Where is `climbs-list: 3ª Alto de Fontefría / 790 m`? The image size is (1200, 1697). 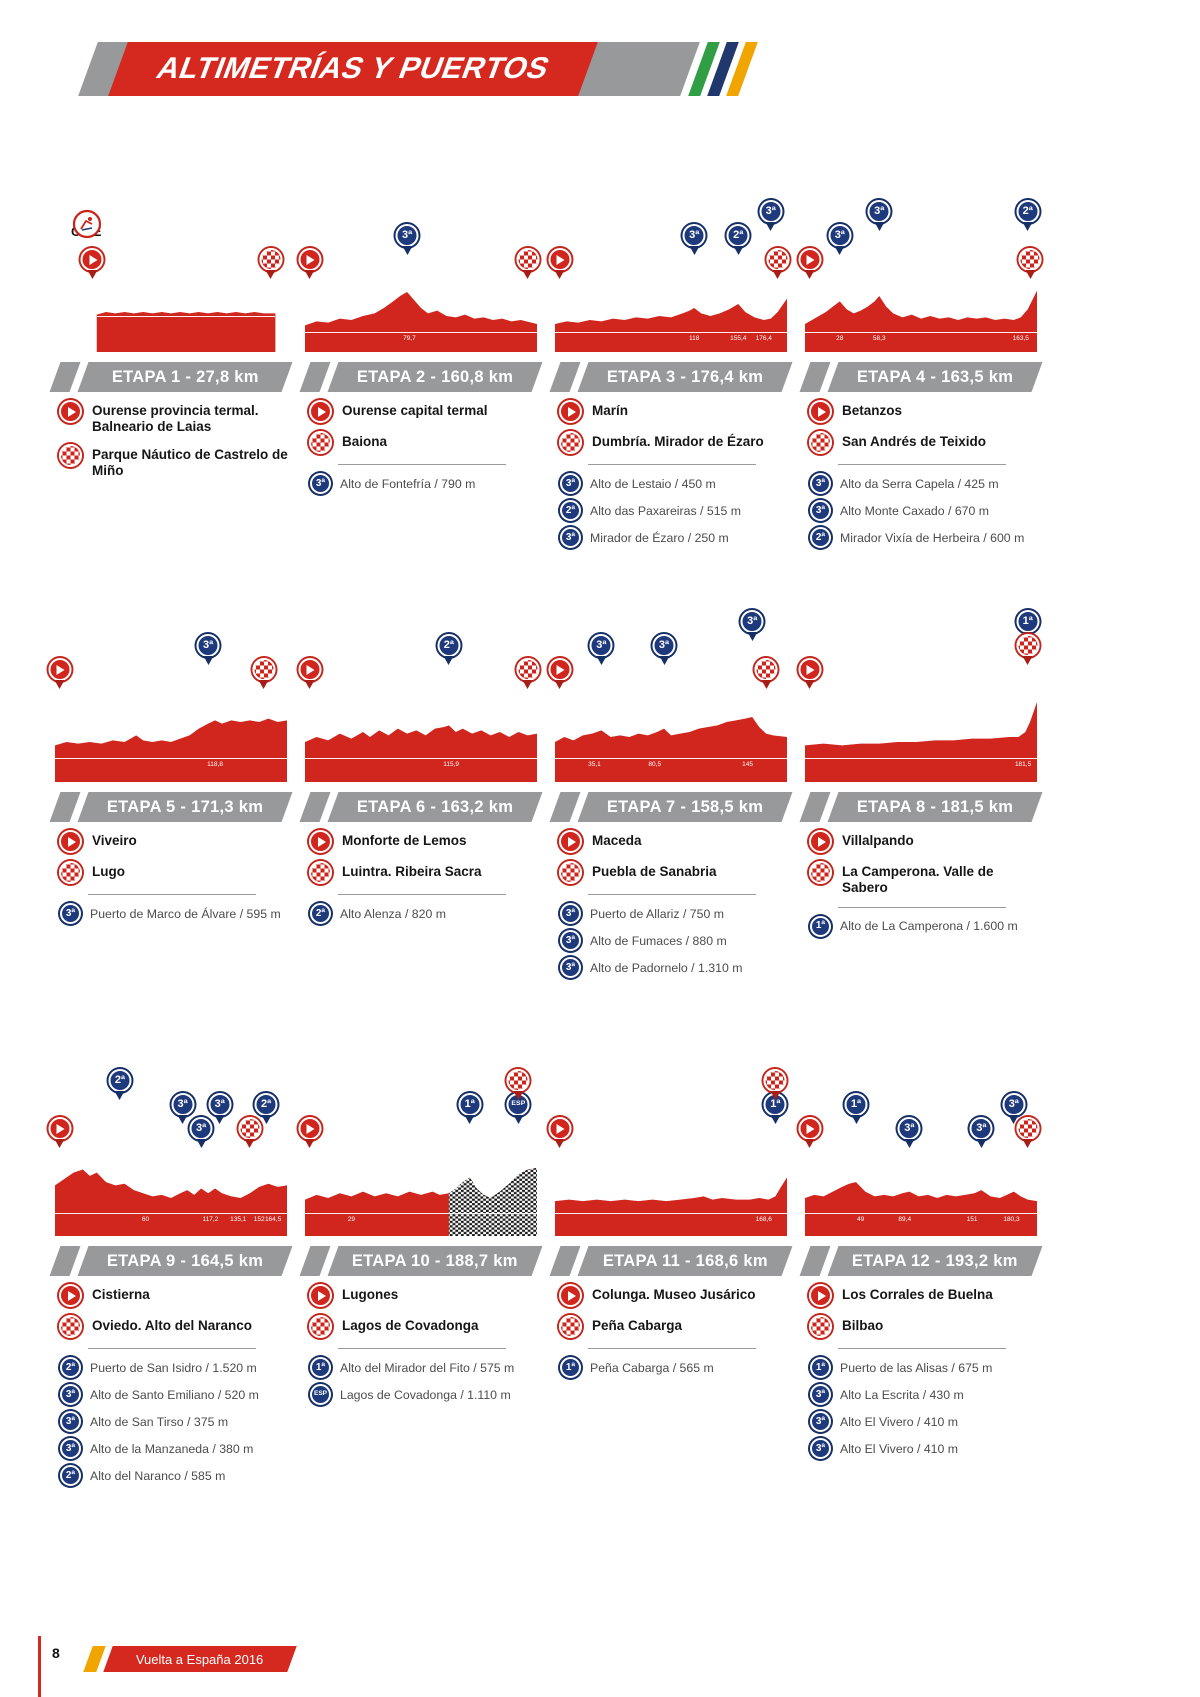
climbs-list: 3ª Alto de Fontefría / 790 m is located at coordinates (424, 483).